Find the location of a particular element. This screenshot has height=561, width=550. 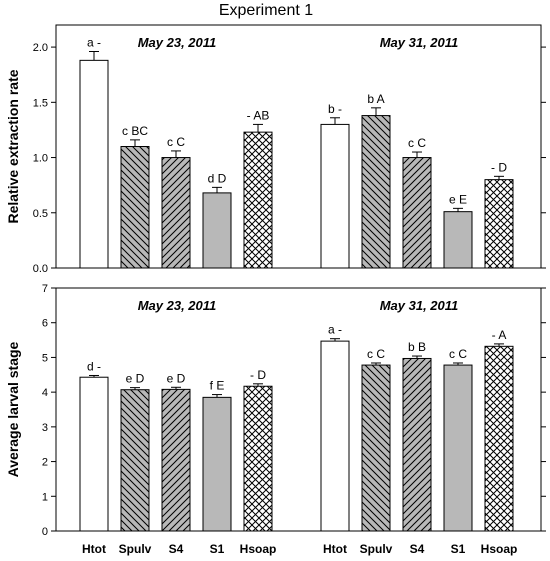

y-tick-label: 1.0 is located at coordinates (40, 159).